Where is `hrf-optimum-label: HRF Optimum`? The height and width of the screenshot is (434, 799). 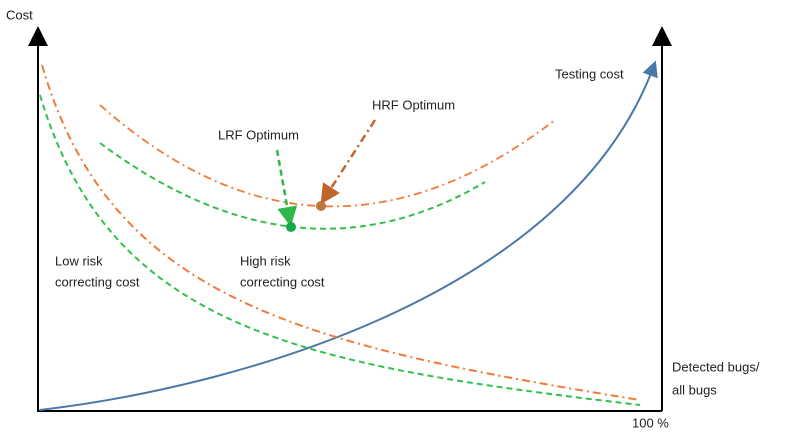
hrf-optimum-label: HRF Optimum is located at coordinates (413, 104).